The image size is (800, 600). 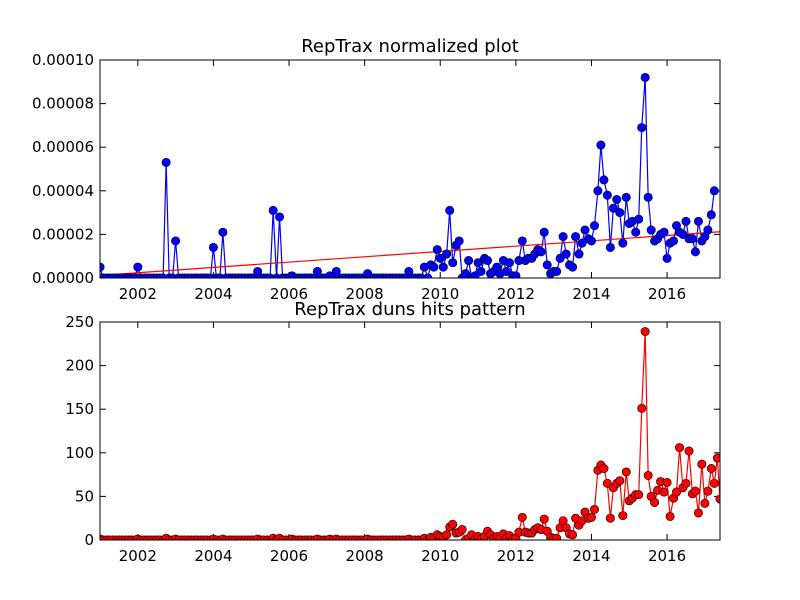 I want to click on bottom-x-tick-label: 2014, so click(x=591, y=556).